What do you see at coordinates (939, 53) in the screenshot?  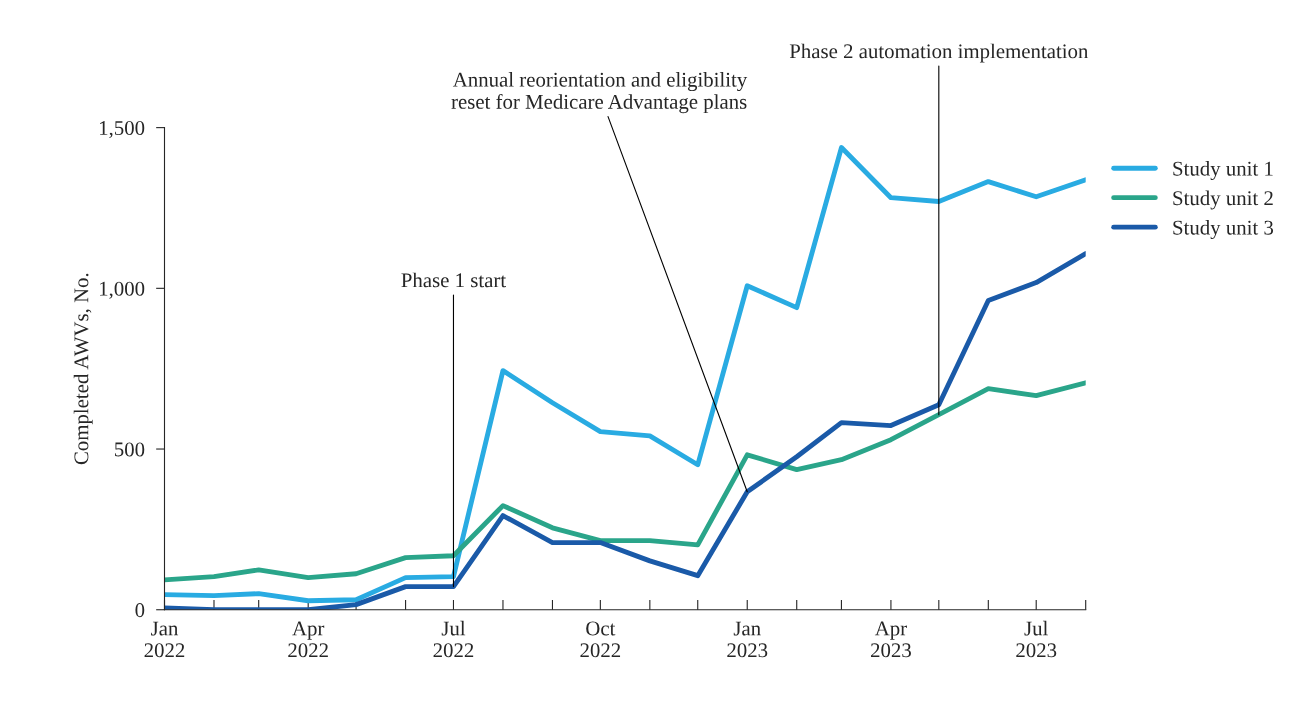 I see `annotation: Phase 2 automation implementation` at bounding box center [939, 53].